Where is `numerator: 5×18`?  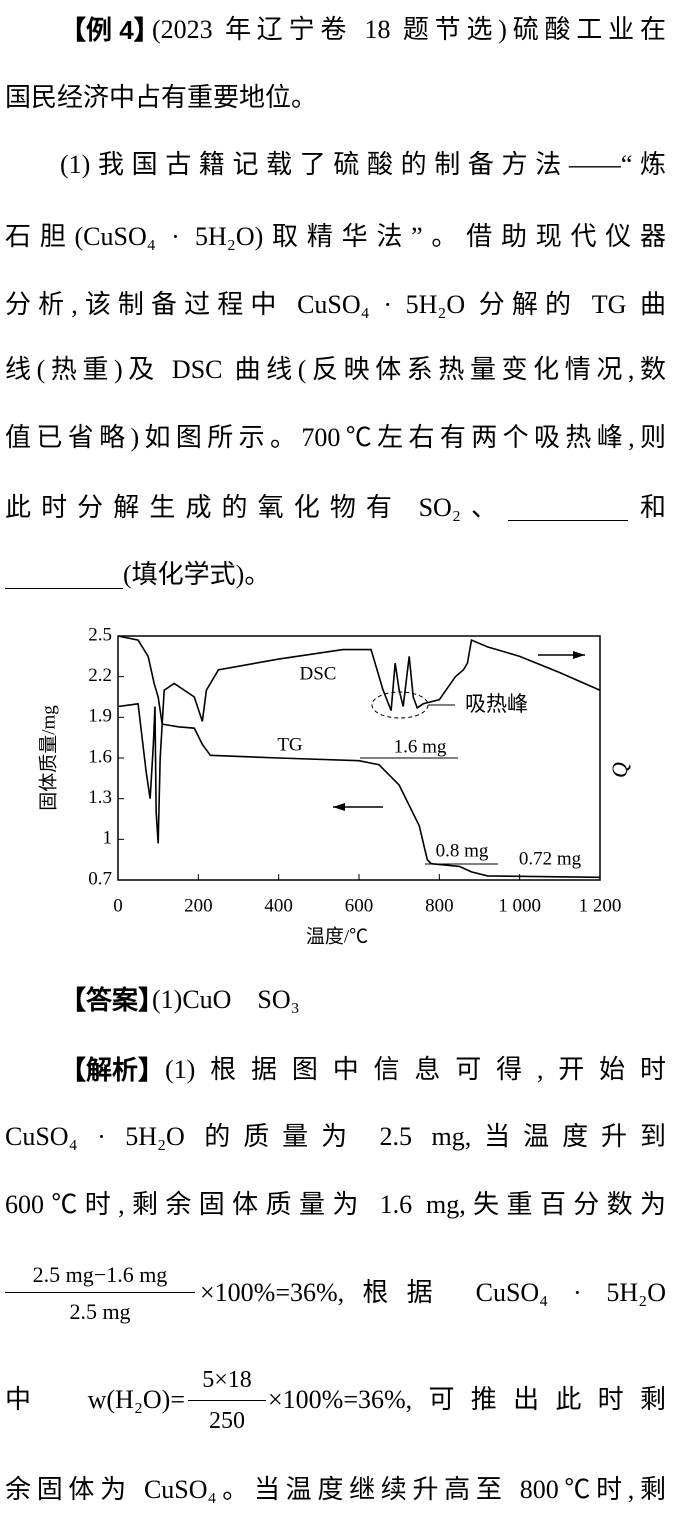 numerator: 5×18 is located at coordinates (227, 1380).